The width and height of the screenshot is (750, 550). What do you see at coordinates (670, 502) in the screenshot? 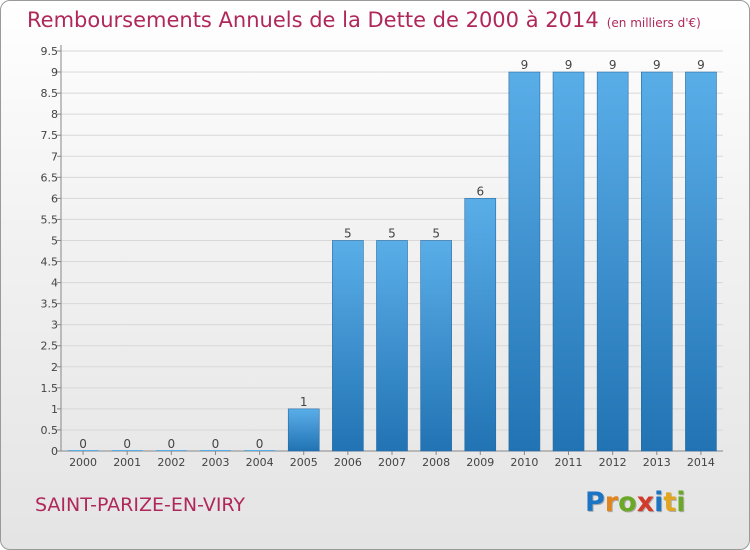
I see `logo-letter: t` at bounding box center [670, 502].